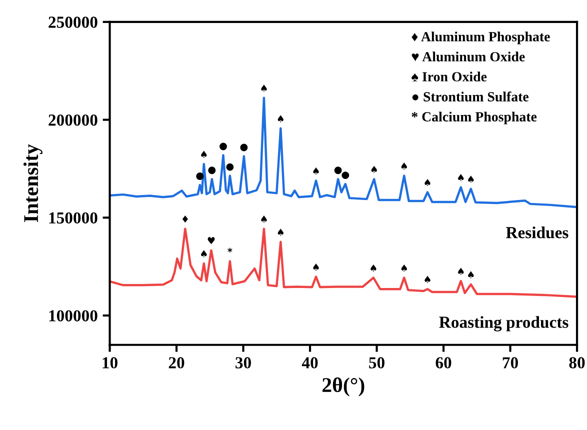 Image resolution: width=587 pixels, height=430 pixels. Describe the element at coordinates (243, 362) in the screenshot. I see `x-tick-label: 30` at that location.